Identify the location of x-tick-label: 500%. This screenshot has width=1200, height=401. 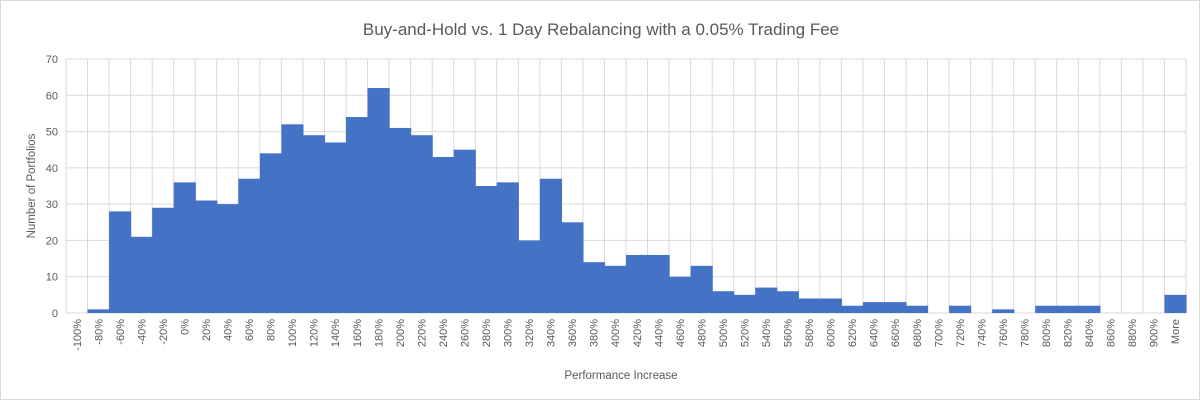
(724, 333).